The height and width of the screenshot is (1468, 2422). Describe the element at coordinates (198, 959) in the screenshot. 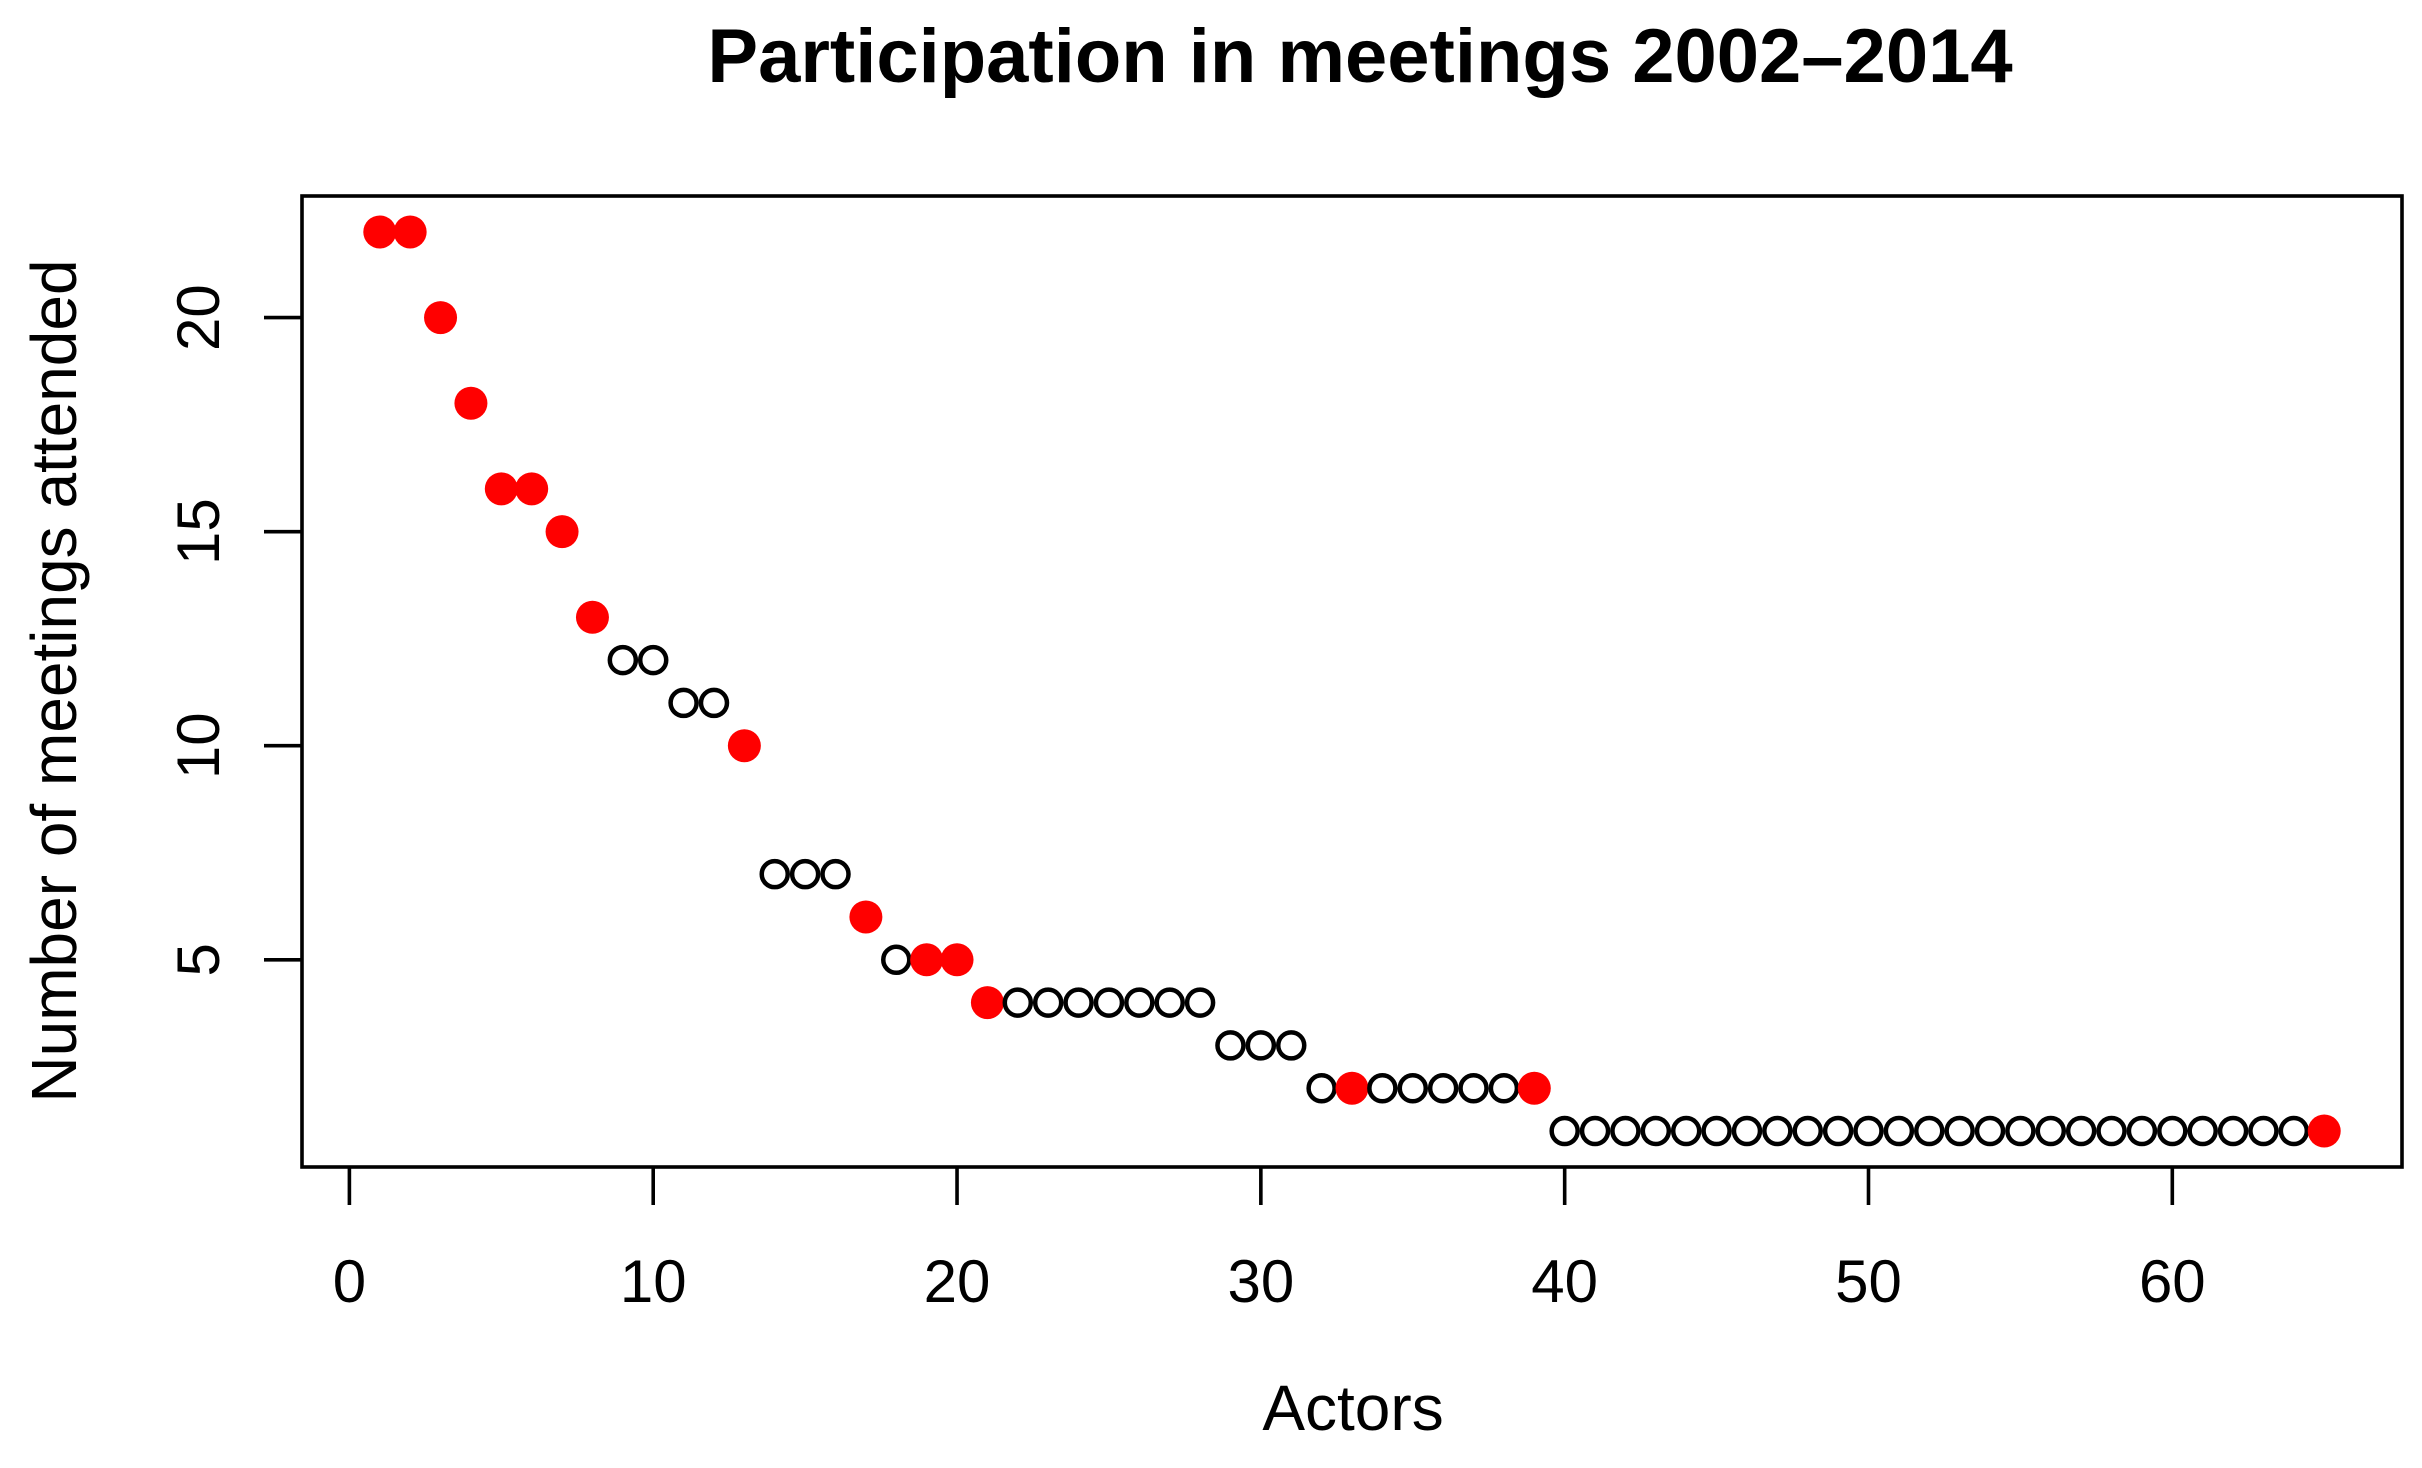

I see `y-tick-label: 5` at that location.